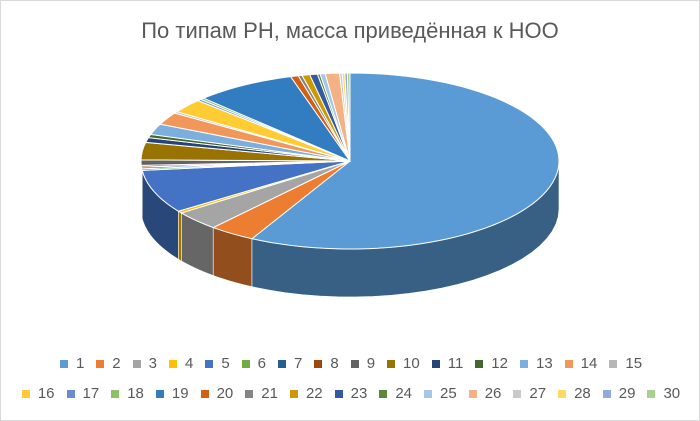  Describe the element at coordinates (298, 363) in the screenshot. I see `legend-label: 7` at that location.